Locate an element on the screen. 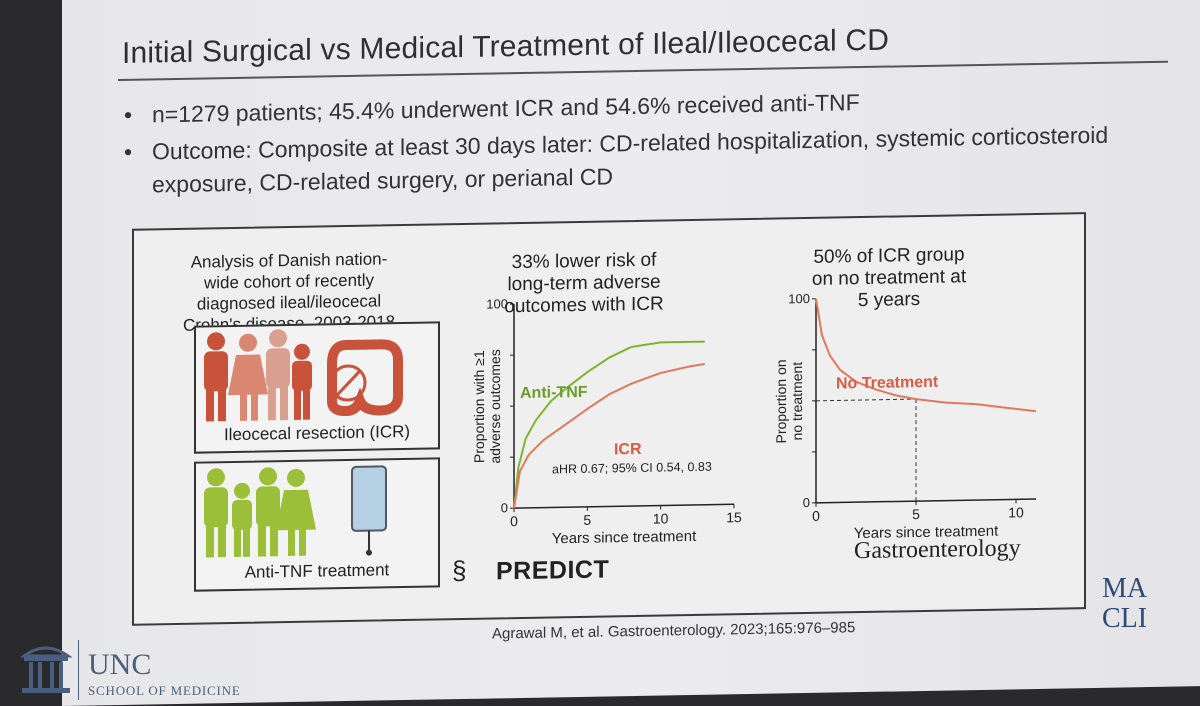 This screenshot has width=1200, height=706. series-label: Anti-TNF is located at coordinates (554, 393).